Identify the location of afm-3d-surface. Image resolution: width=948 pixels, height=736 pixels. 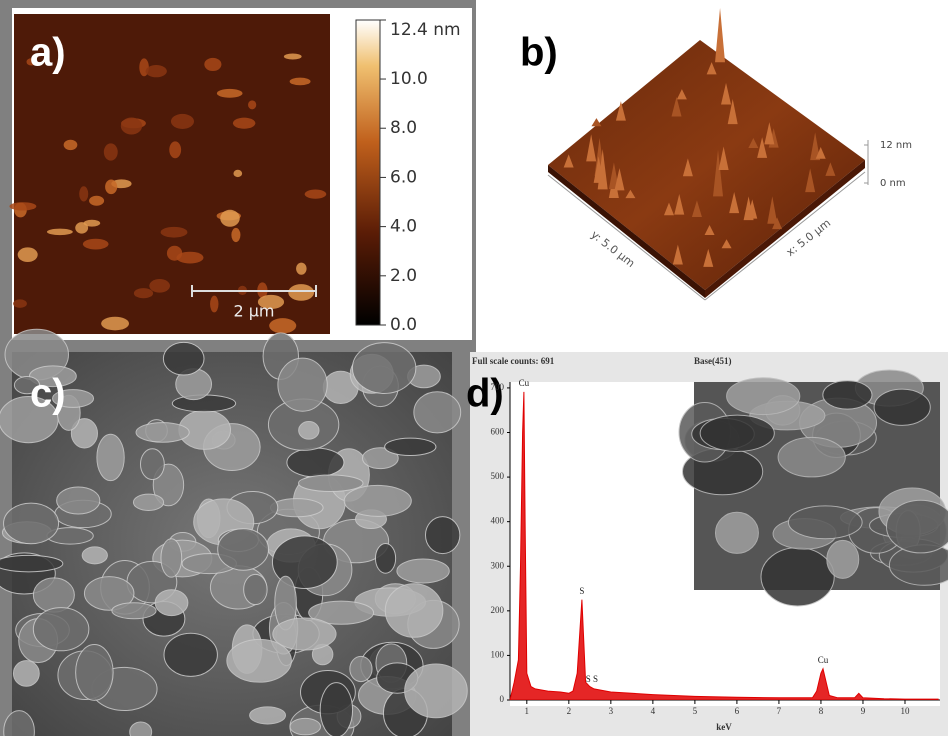
(706, 165).